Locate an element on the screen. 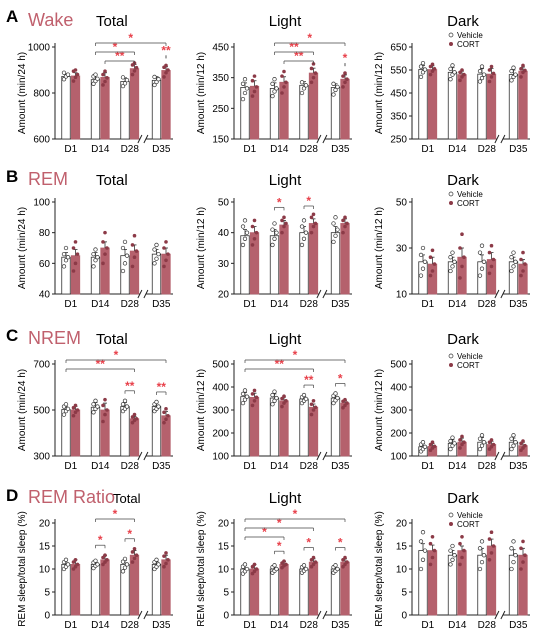 This screenshot has height=639, width=550. y-tick-label: 200 is located at coordinates (398, 434).